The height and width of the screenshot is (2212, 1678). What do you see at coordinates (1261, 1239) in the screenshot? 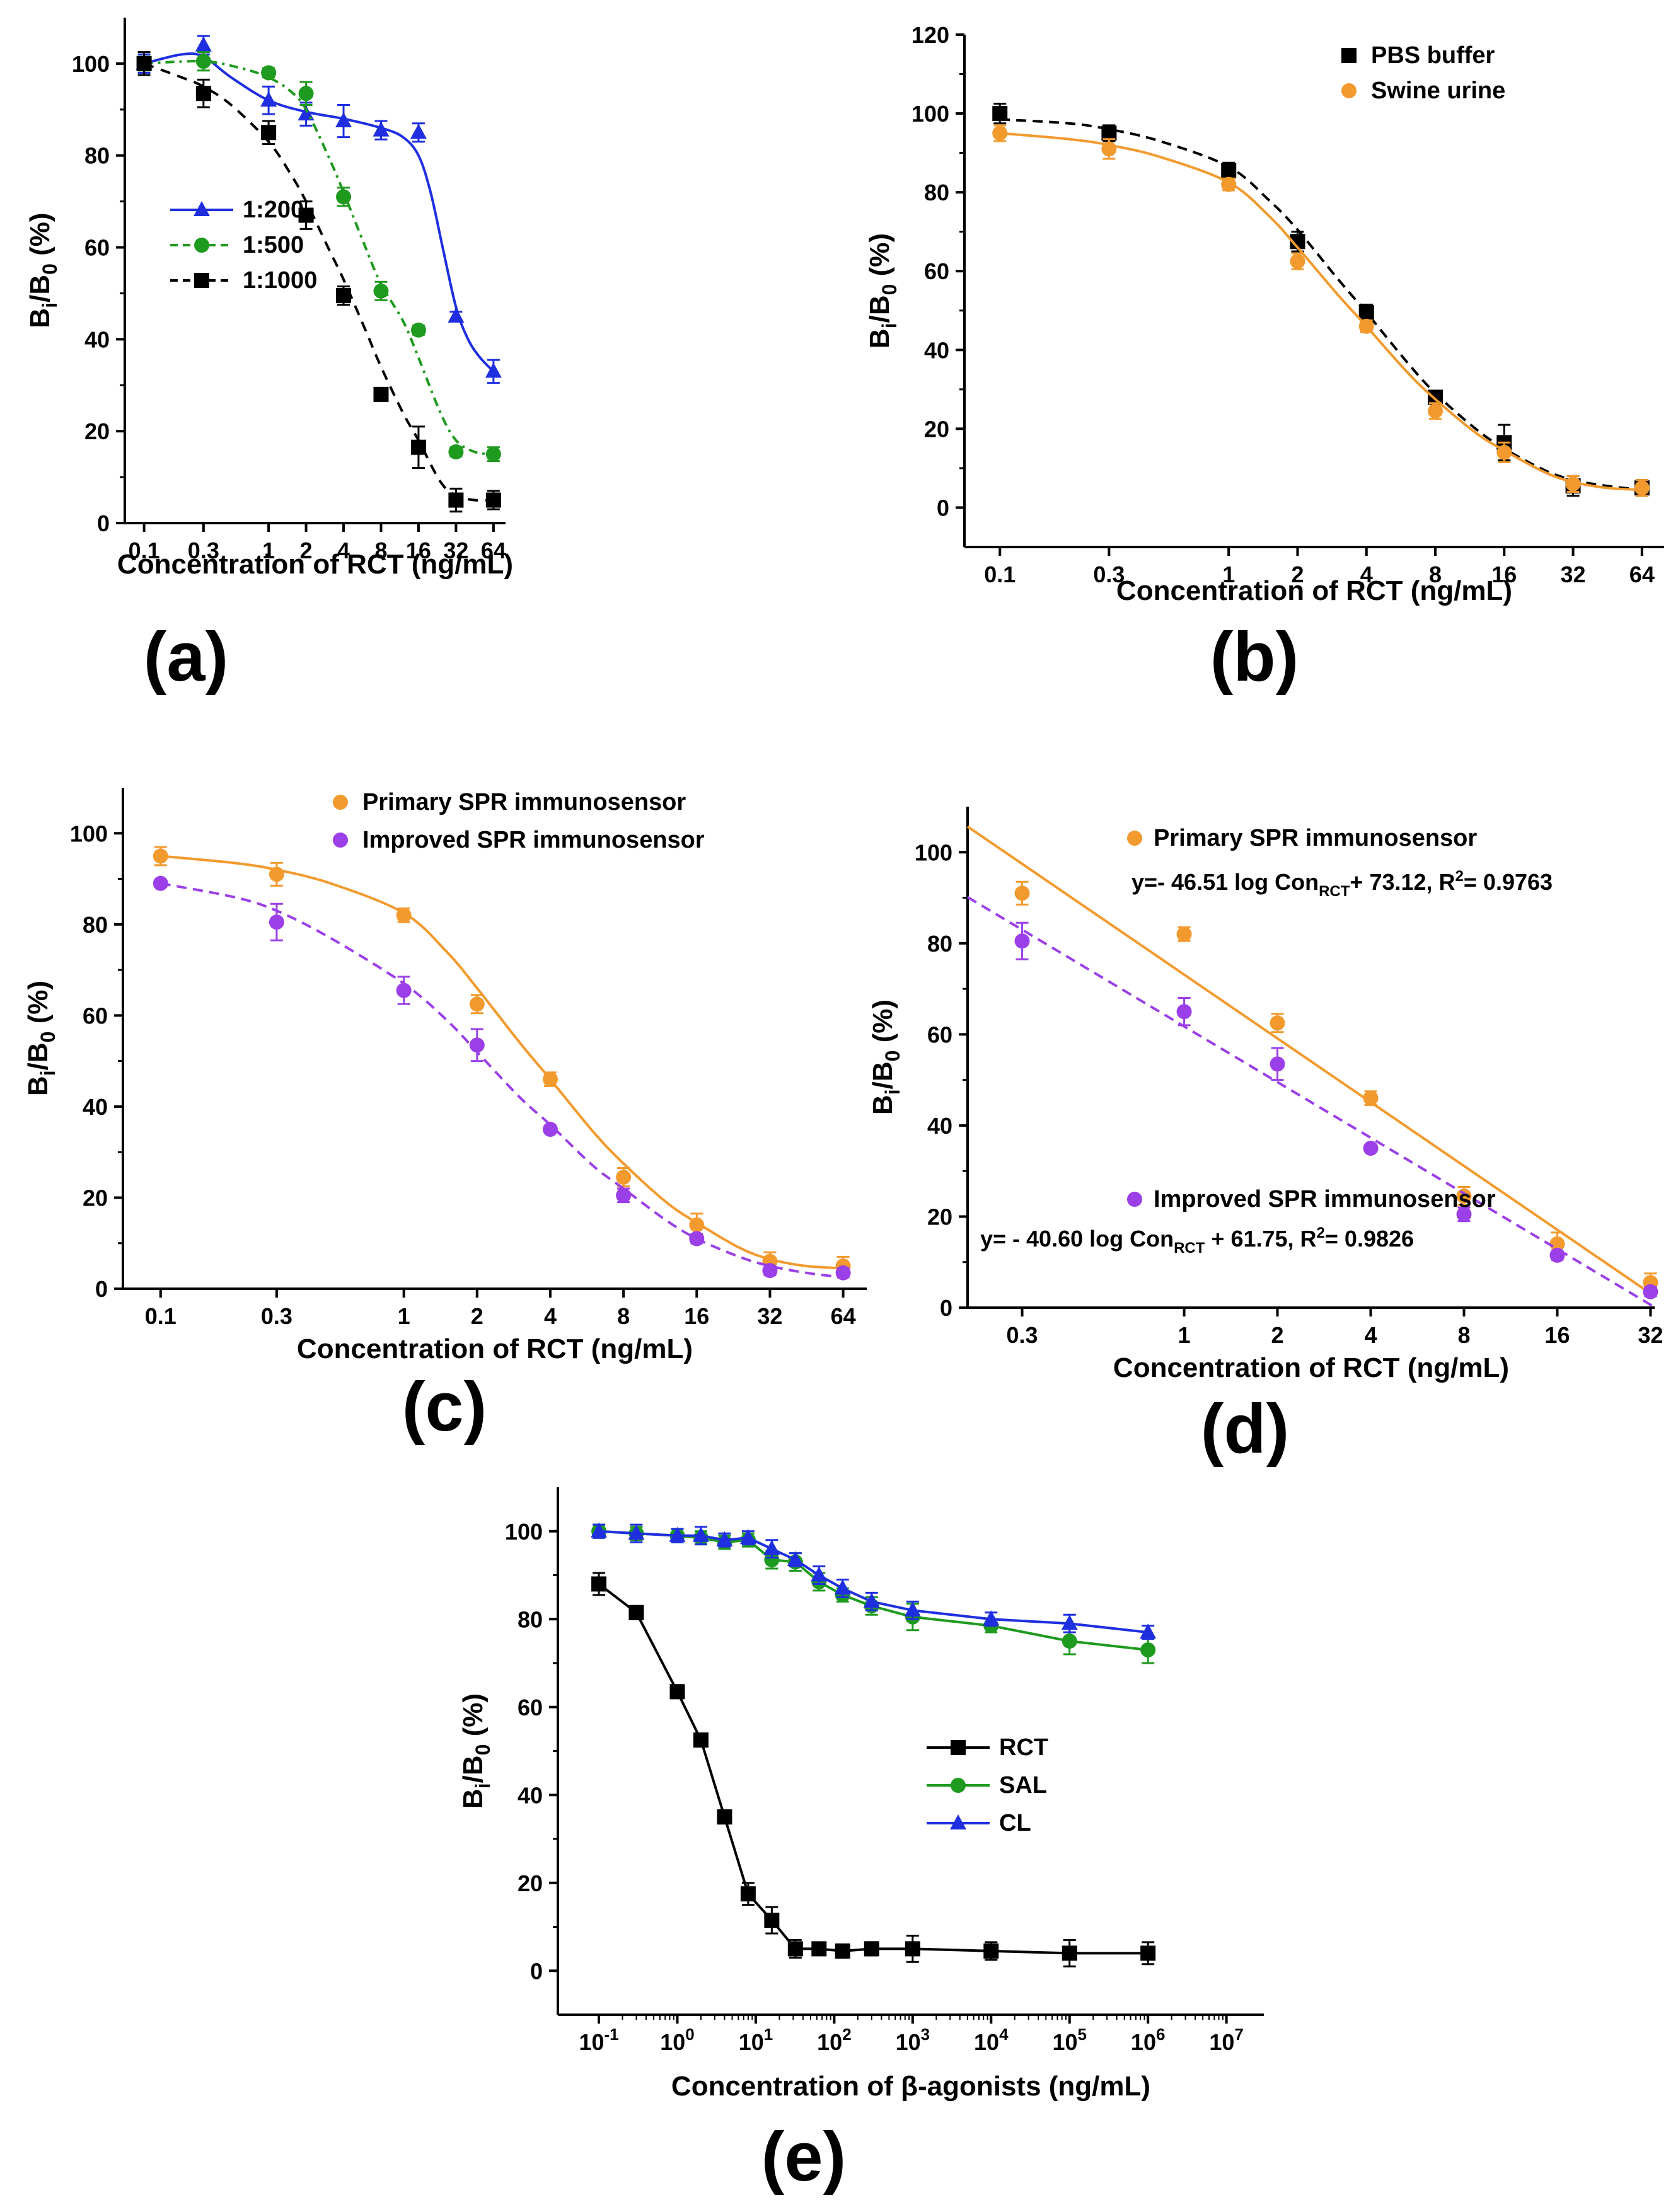
I see `eq-post: + 61.75, R` at bounding box center [1261, 1239].